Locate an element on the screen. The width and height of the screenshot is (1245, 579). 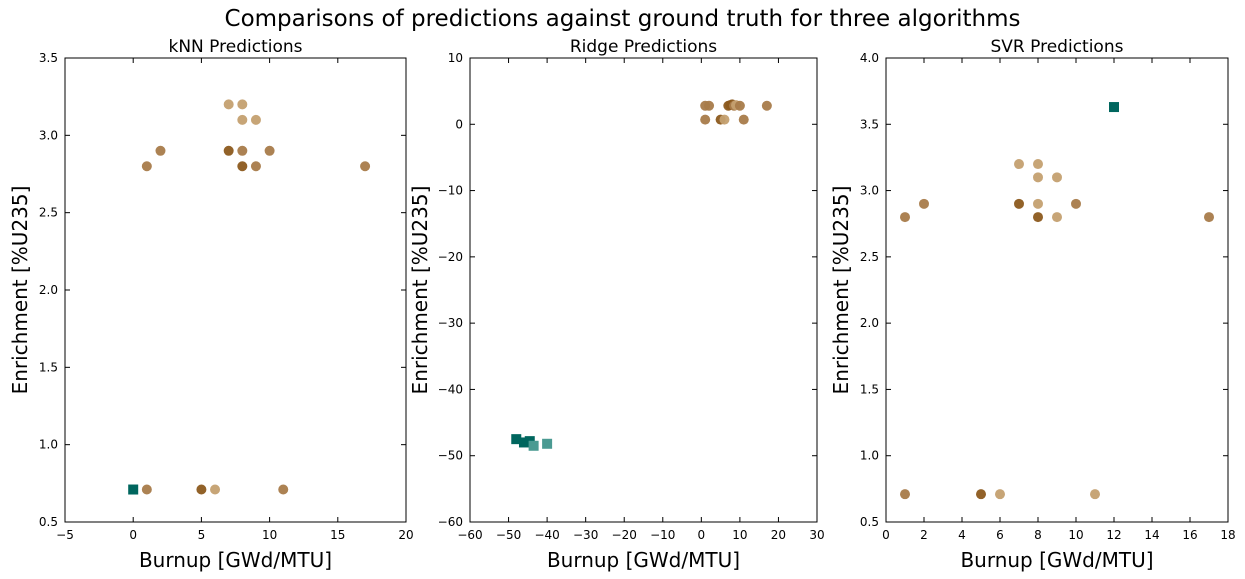
subplot-title: kNN Predictions is located at coordinates (236, 47).